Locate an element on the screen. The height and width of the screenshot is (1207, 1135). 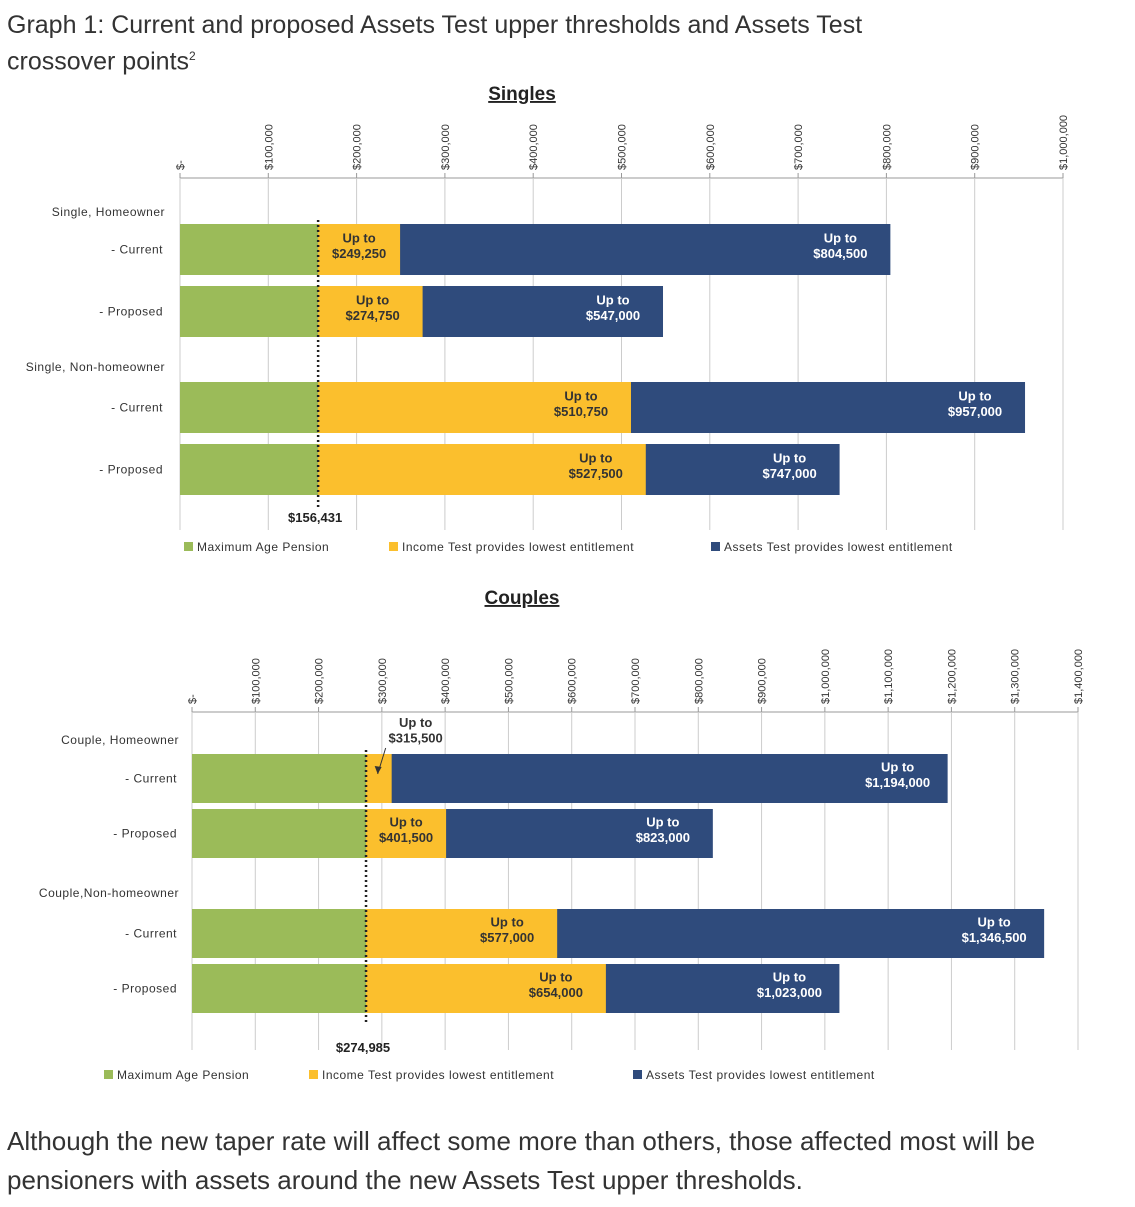
value-label: Up to $957,000 is located at coordinates (975, 403).